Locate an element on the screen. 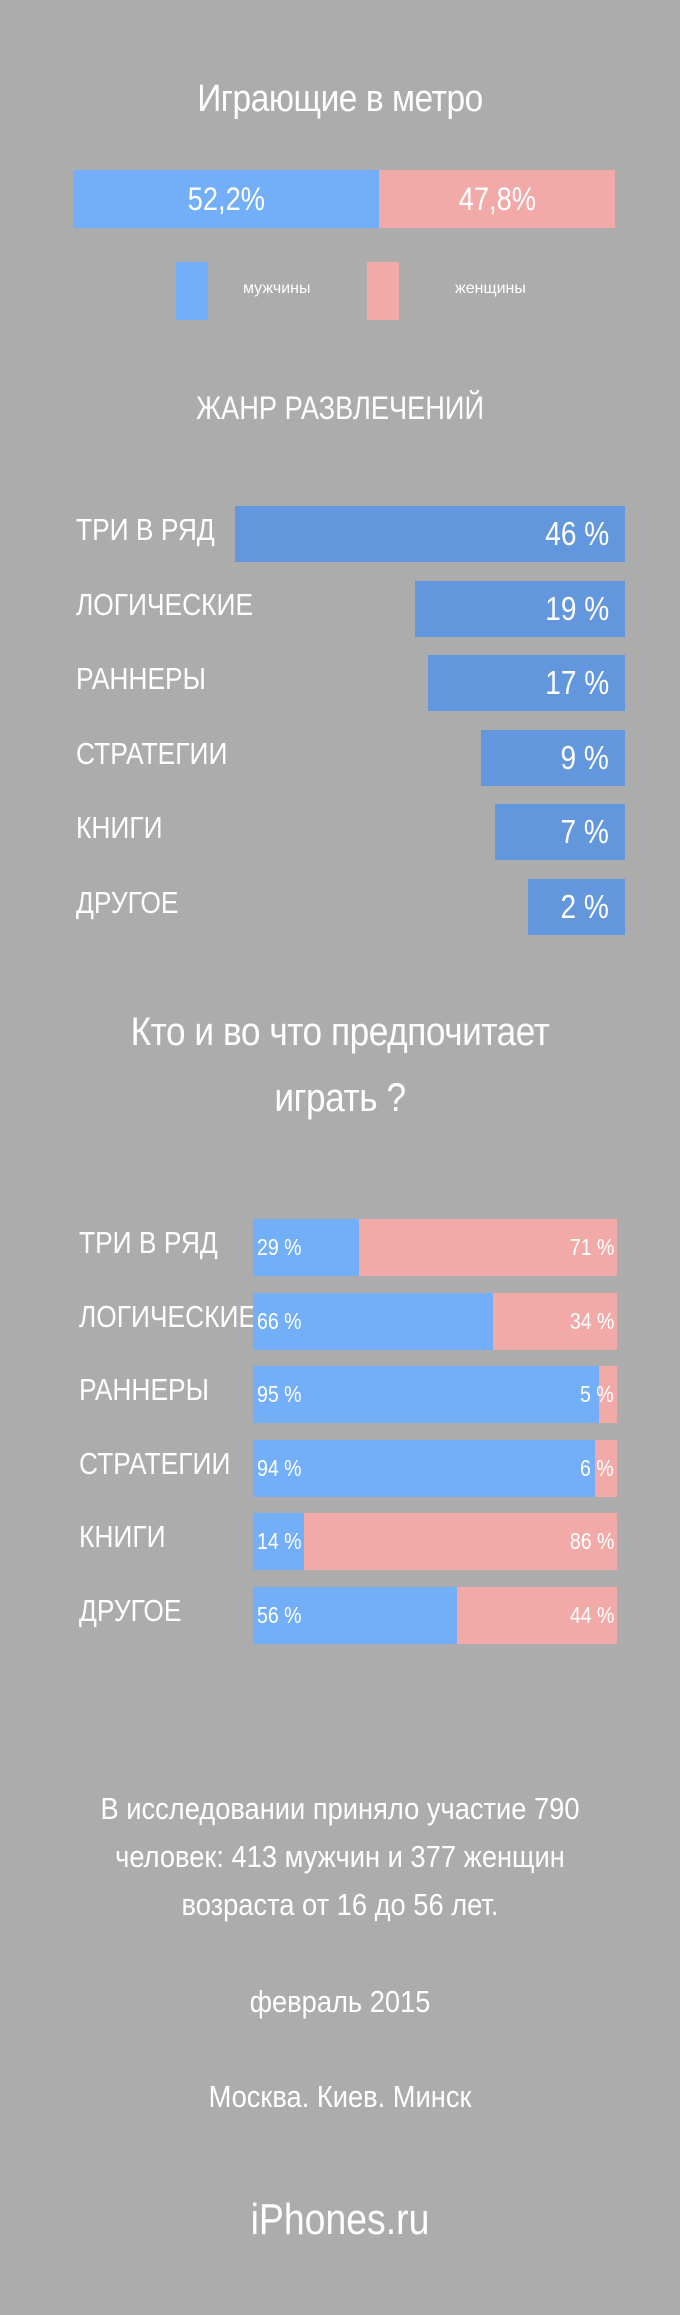  genre-bar: 17 % is located at coordinates (526, 683).